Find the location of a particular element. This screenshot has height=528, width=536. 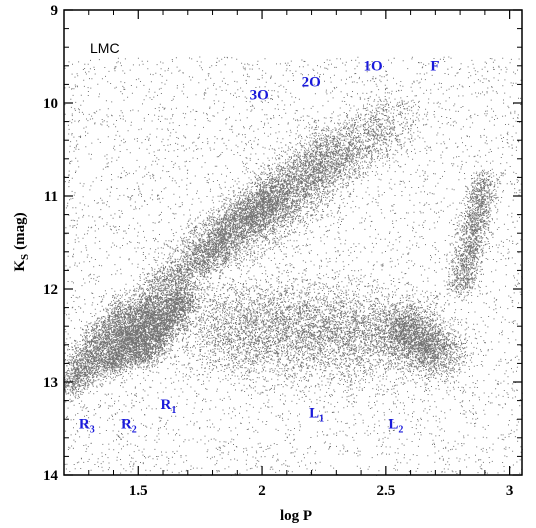

x-tick-label: 2 is located at coordinates (262, 491).